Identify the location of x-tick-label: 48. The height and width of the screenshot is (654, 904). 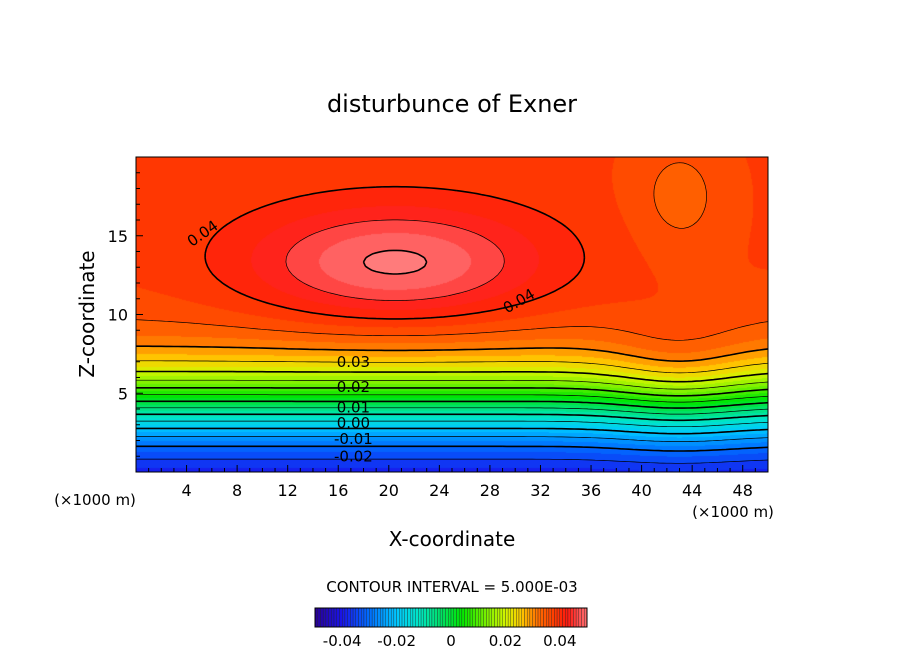
(743, 490).